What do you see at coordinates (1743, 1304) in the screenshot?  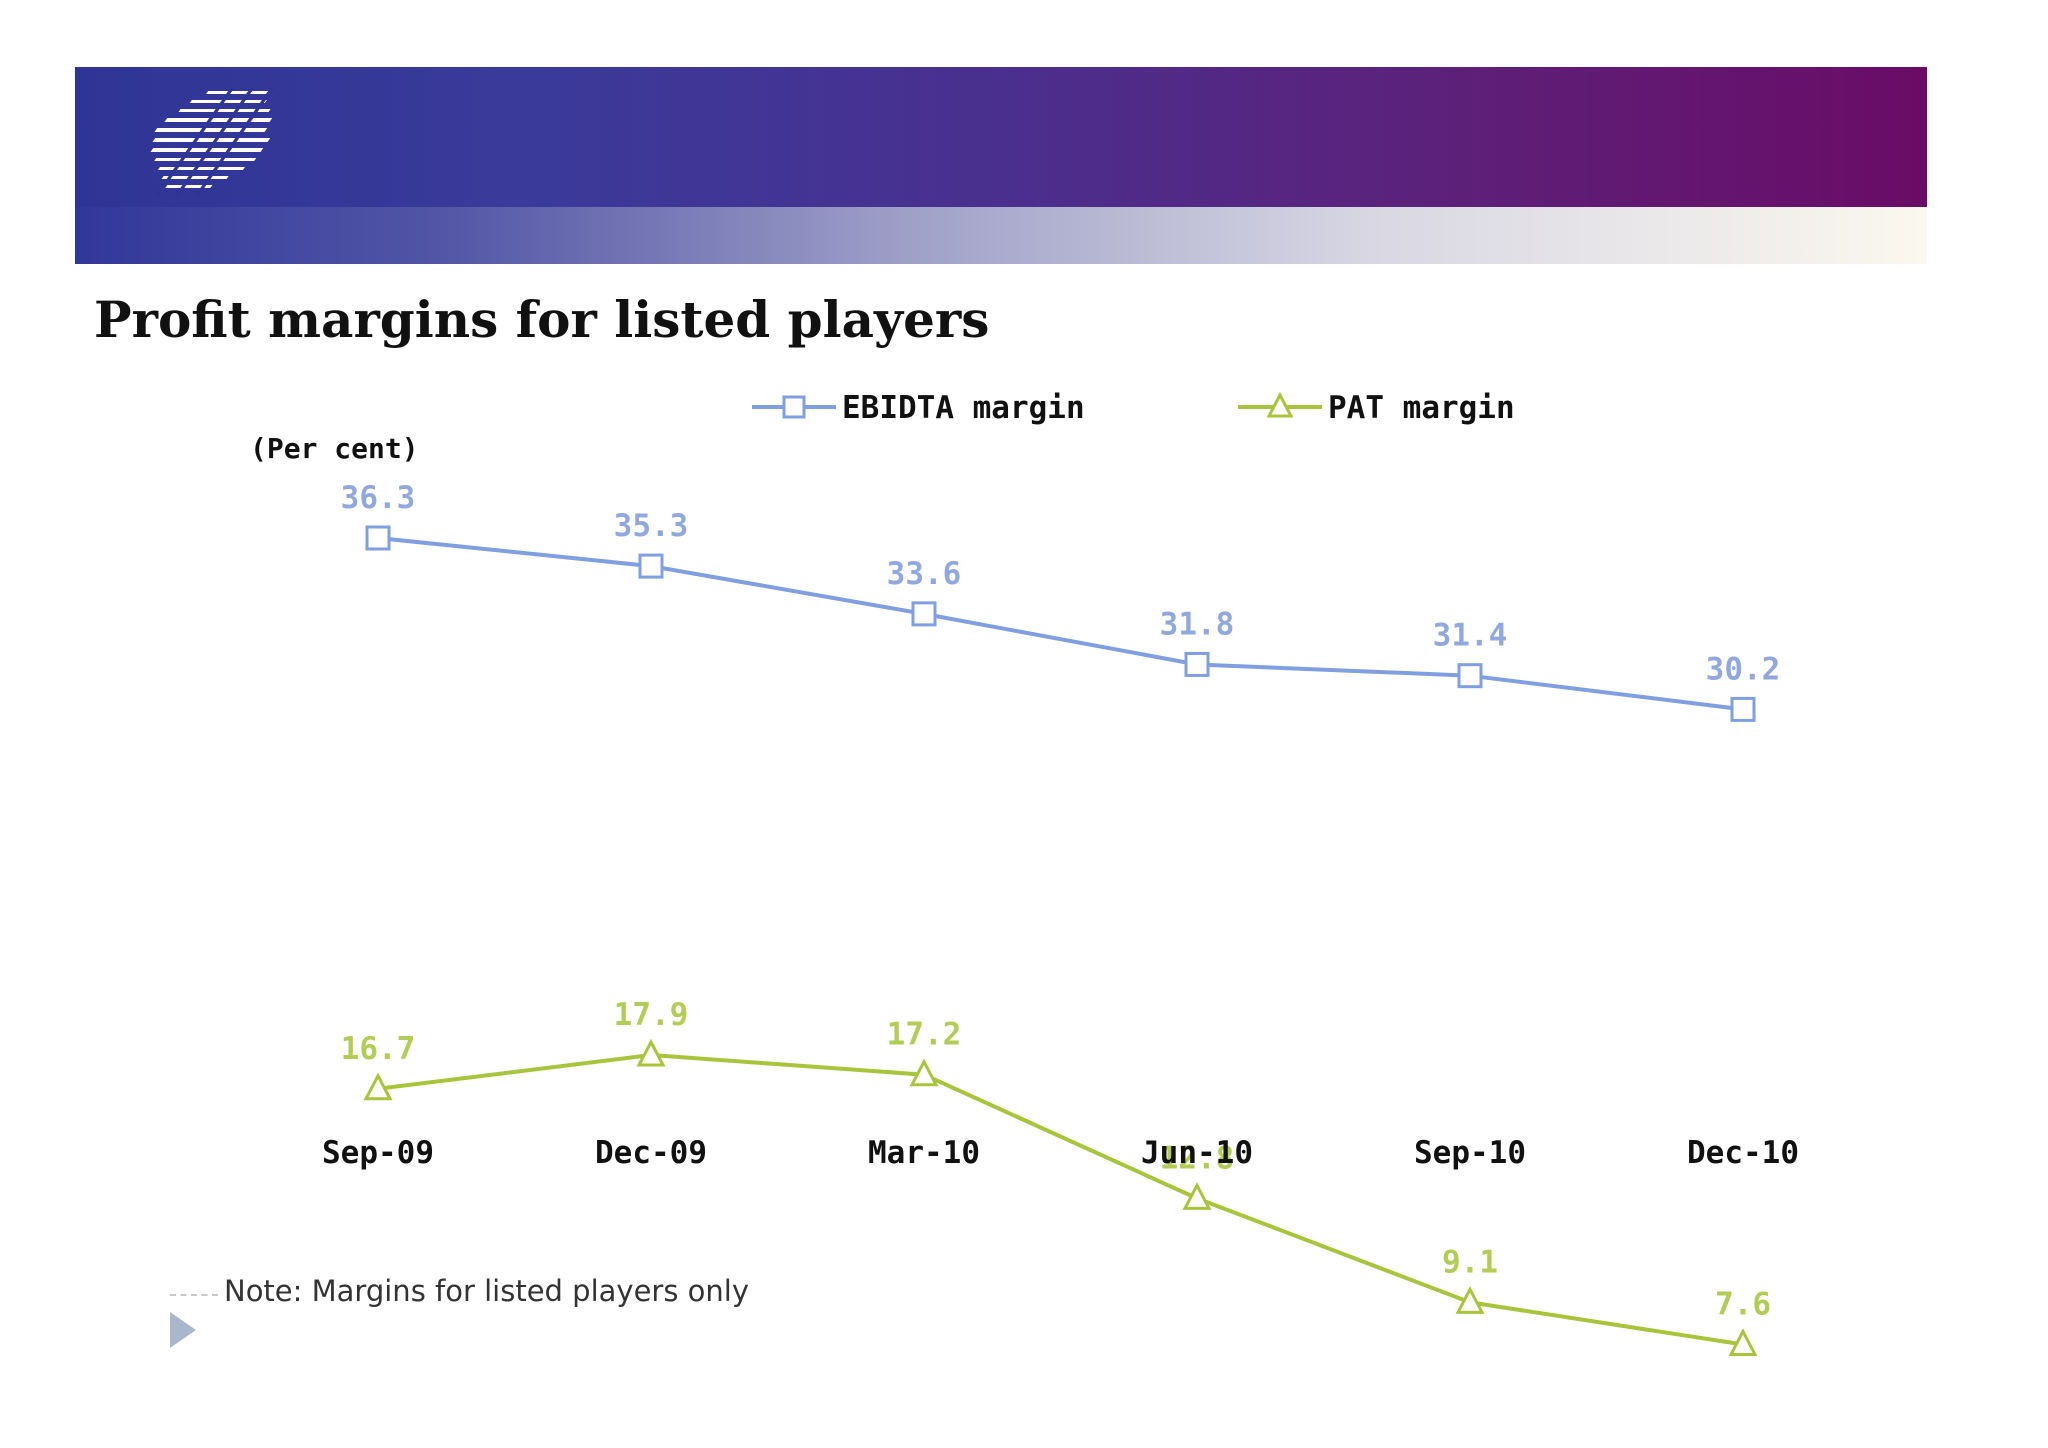 I see `data-label: 7.6` at bounding box center [1743, 1304].